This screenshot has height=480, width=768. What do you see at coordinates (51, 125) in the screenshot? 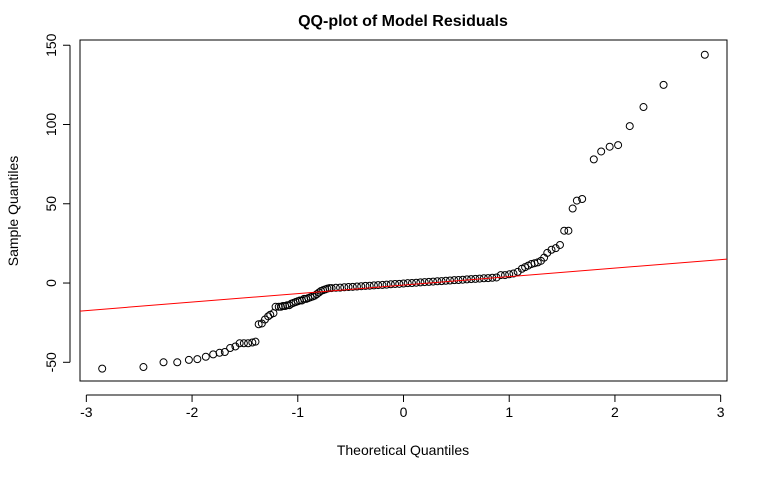
I see `y-tick-label: 100` at bounding box center [51, 125].